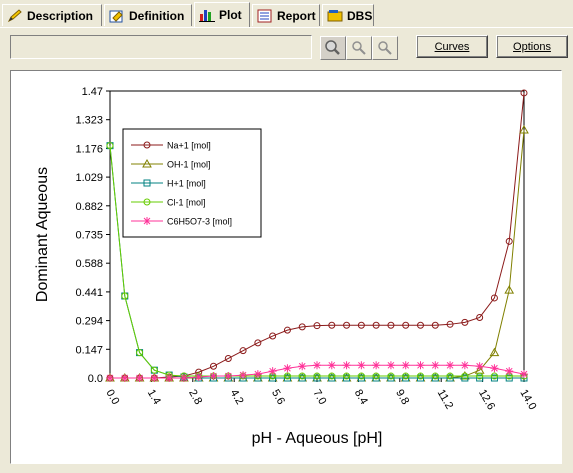 The image size is (573, 473). I want to click on options-button-label: Options, so click(532, 46).